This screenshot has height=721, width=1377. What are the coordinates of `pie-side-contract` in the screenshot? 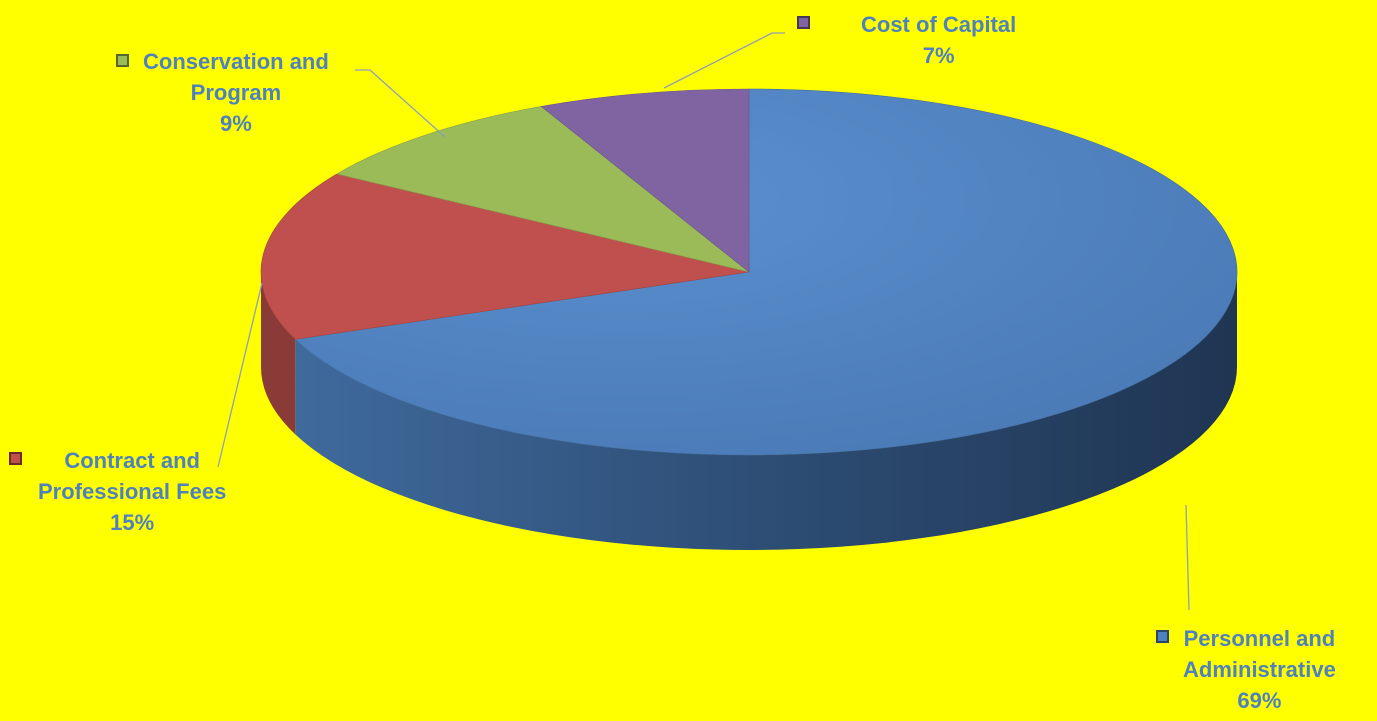 It's located at (278, 353).